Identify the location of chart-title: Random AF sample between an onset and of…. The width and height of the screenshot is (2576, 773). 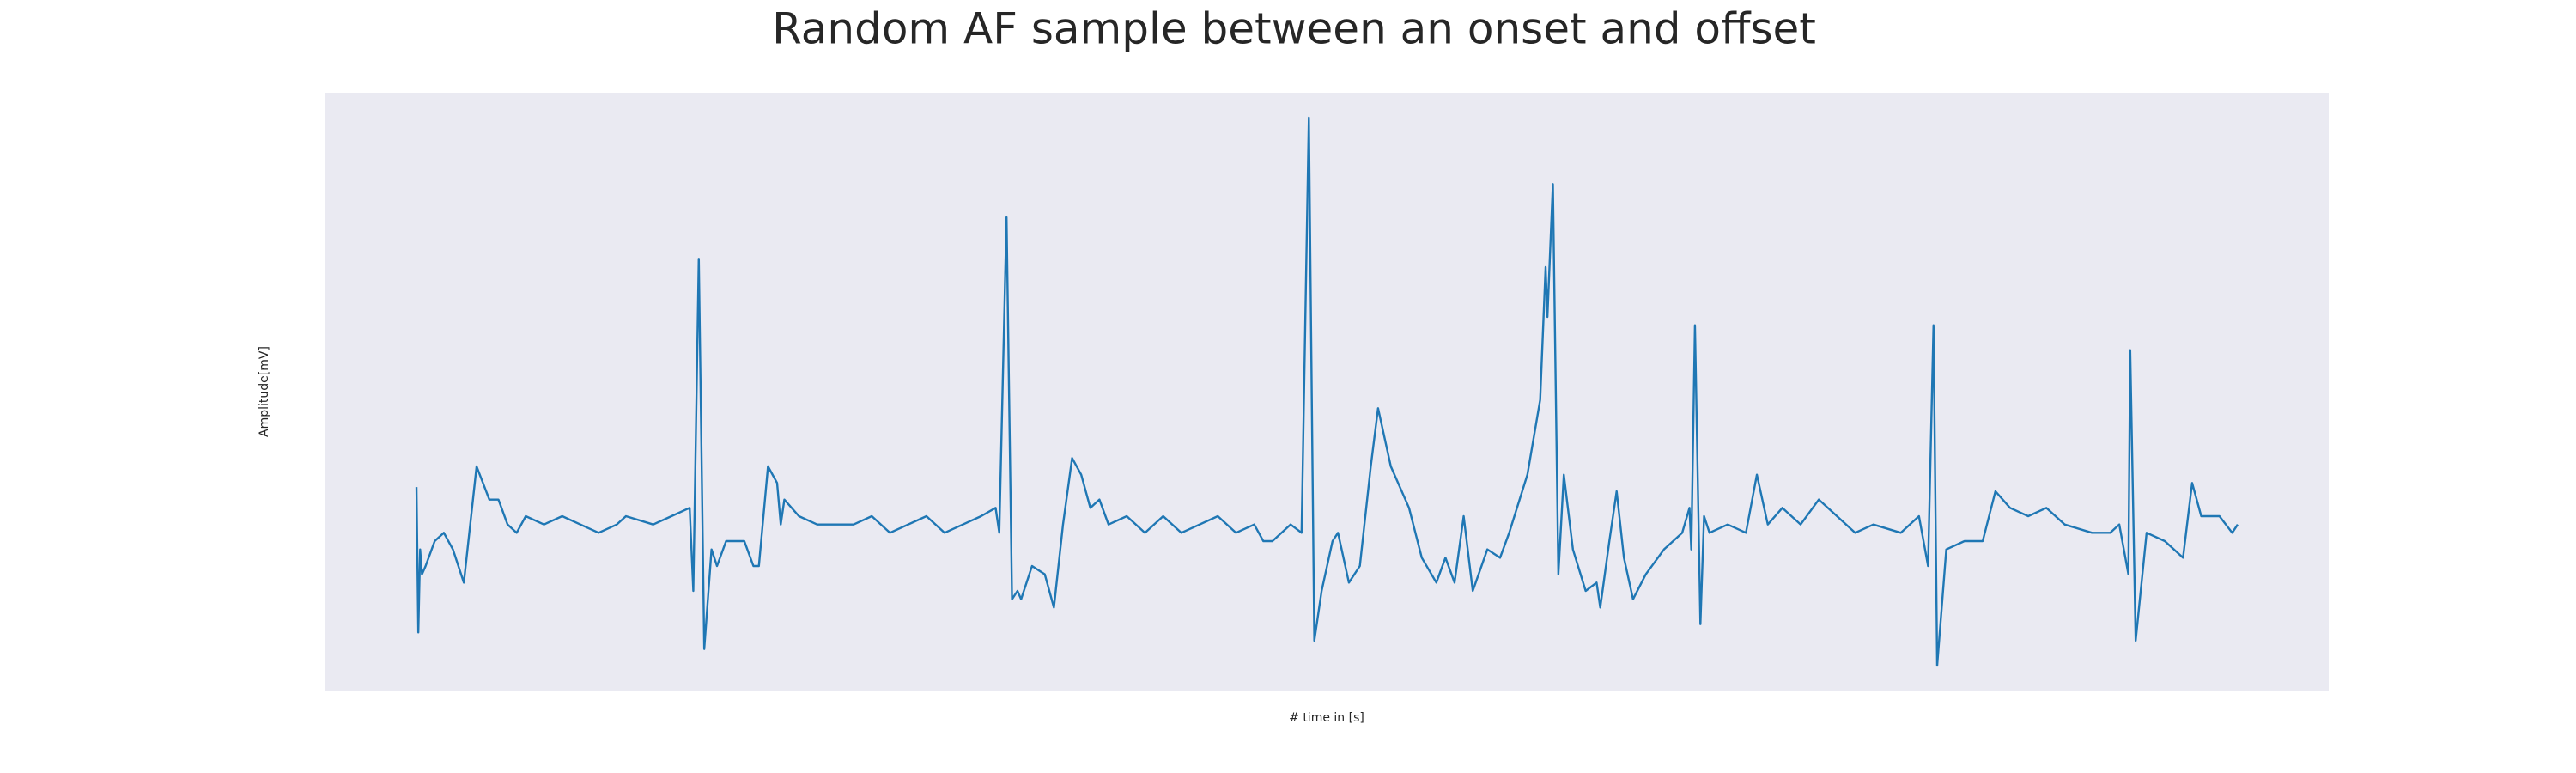
(1294, 29).